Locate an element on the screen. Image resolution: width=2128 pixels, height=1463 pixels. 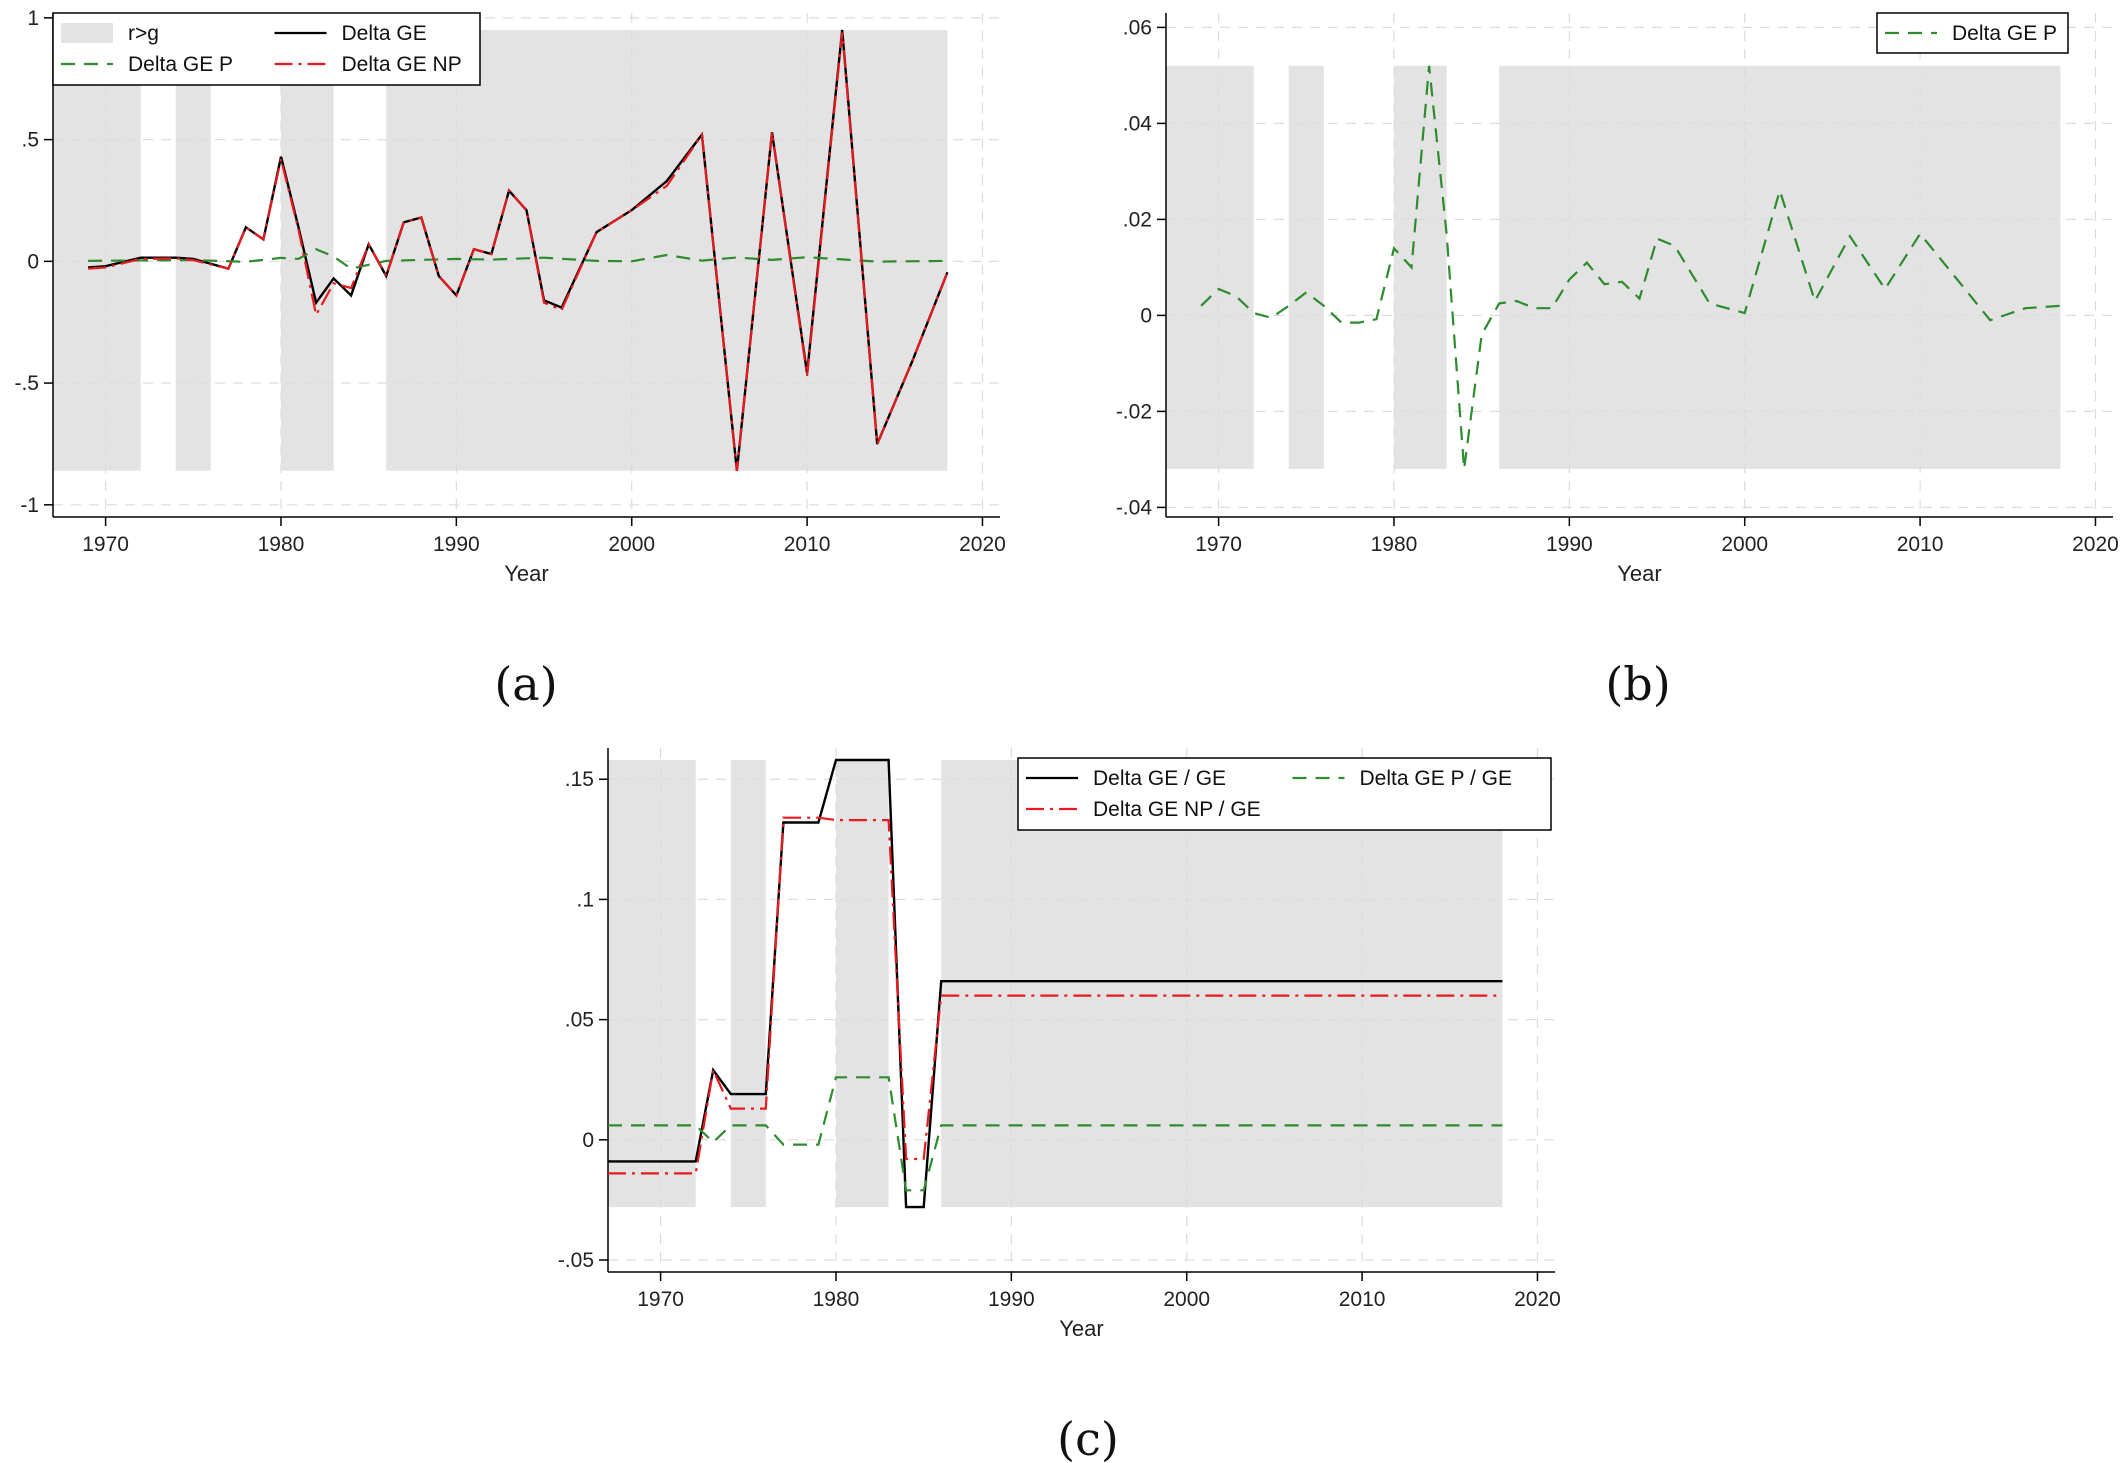
y-tick-label: .02 is located at coordinates (1137, 219).